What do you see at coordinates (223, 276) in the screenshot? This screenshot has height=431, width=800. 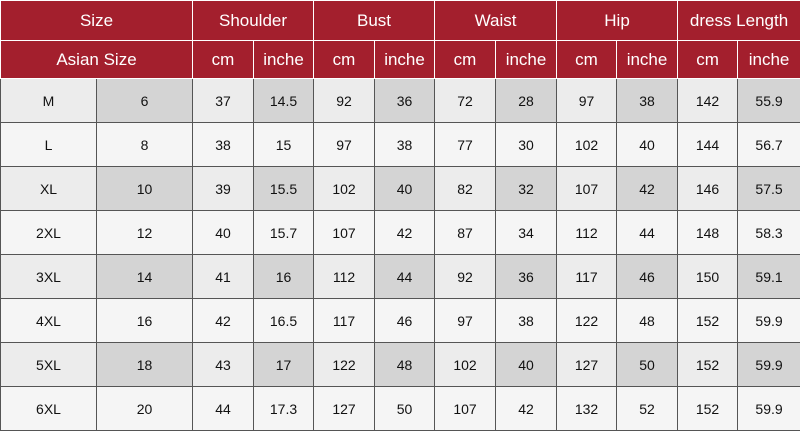 I see `table-cell: 41` at bounding box center [223, 276].